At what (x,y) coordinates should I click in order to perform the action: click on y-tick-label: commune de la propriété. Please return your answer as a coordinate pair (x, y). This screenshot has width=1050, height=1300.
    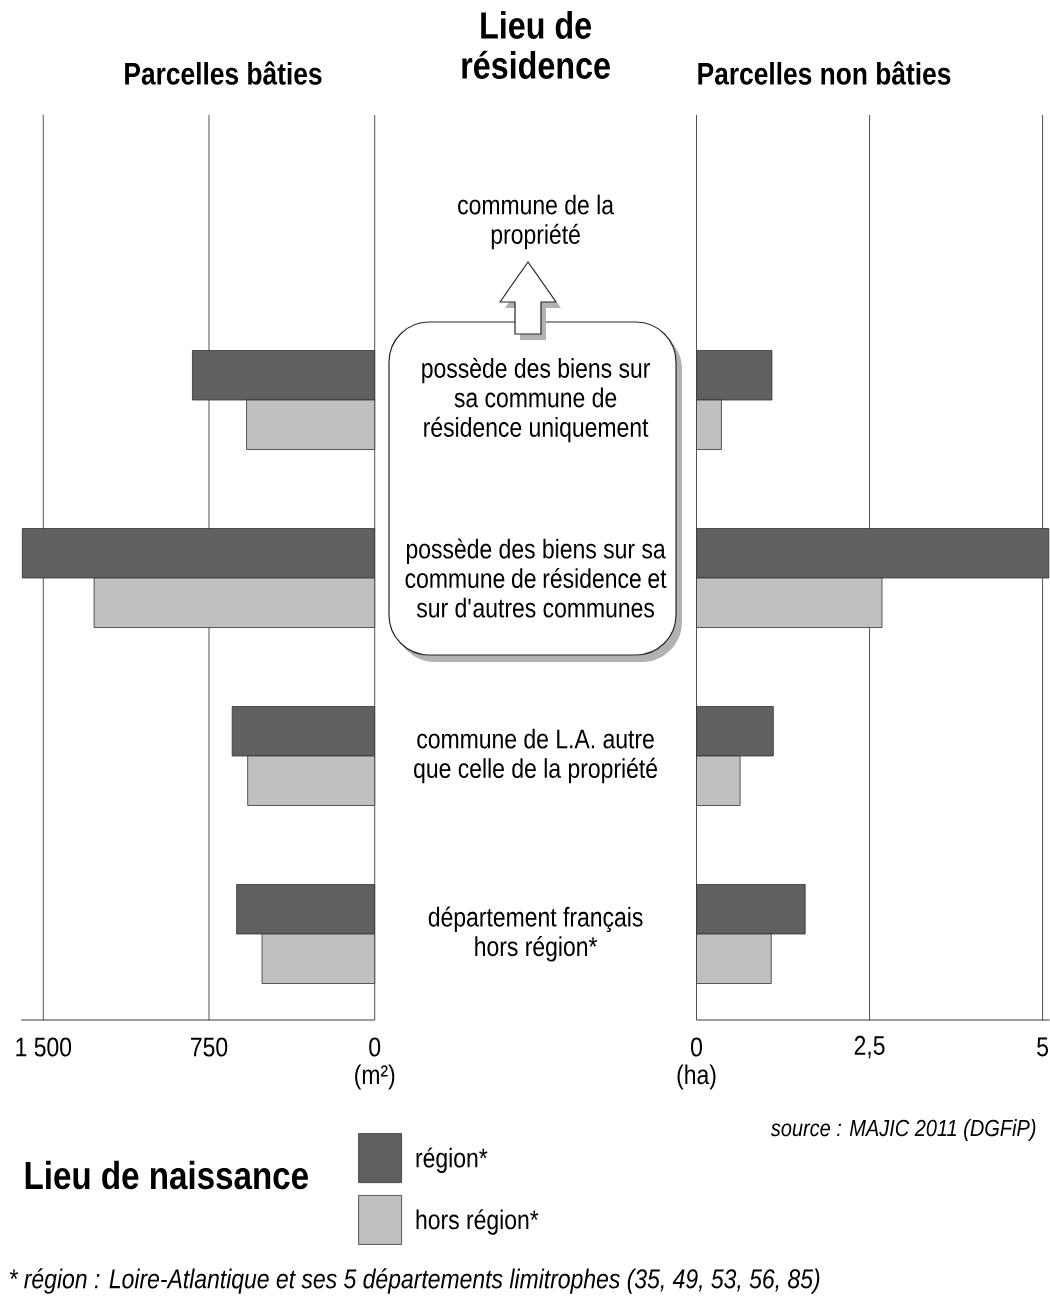
    Looking at the image, I should click on (536, 222).